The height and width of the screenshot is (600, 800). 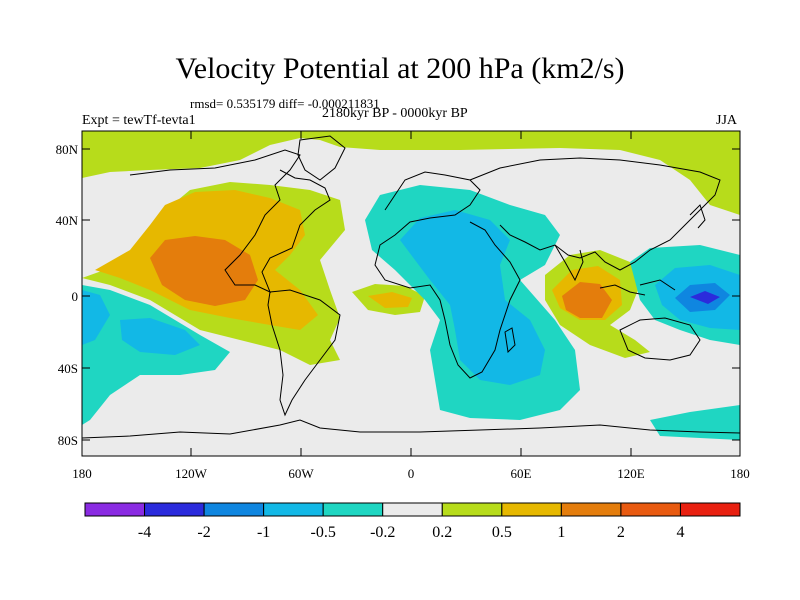 What do you see at coordinates (587, 300) in the screenshot?
I see `contour-indian-positive-core` at bounding box center [587, 300].